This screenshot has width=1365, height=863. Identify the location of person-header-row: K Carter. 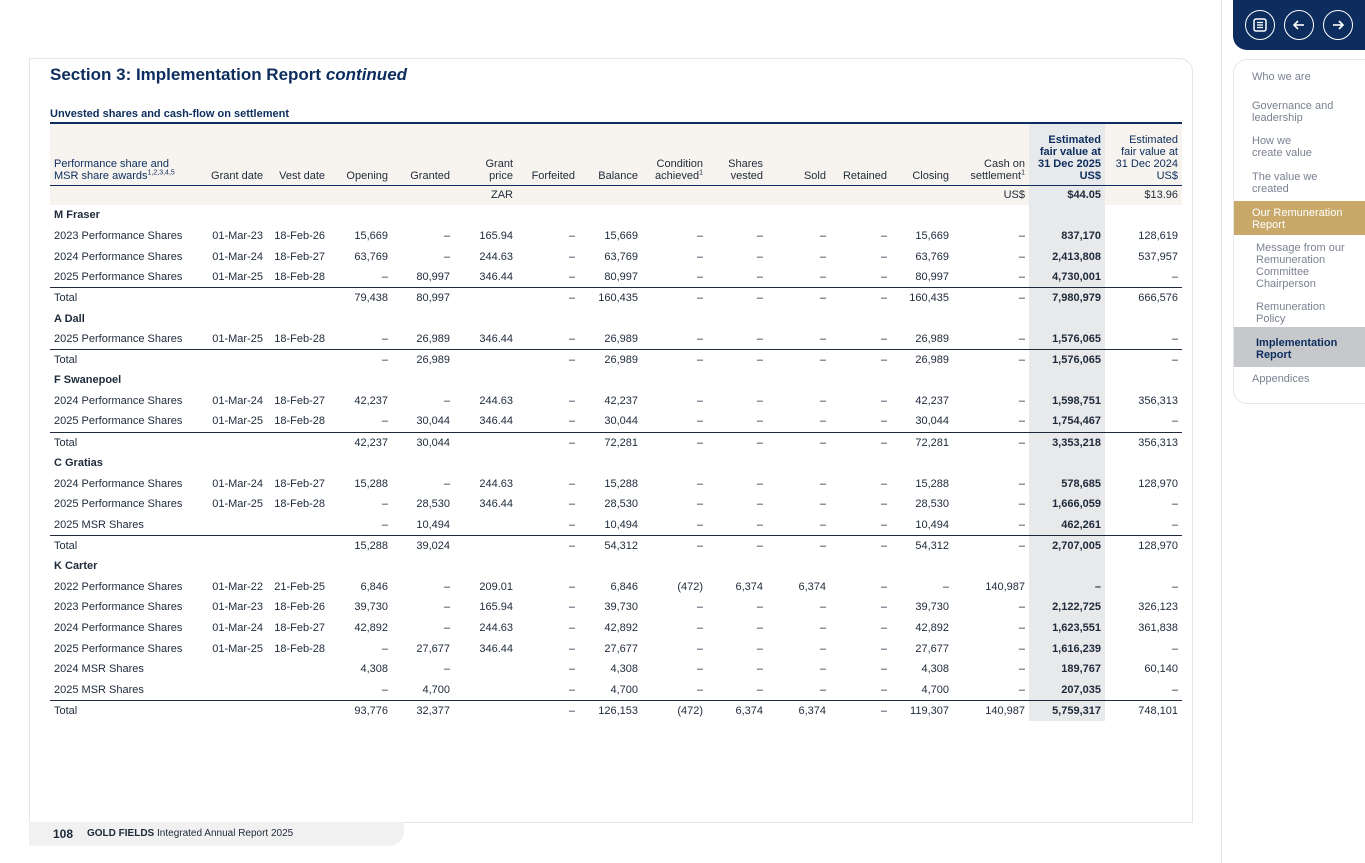
(616, 566).